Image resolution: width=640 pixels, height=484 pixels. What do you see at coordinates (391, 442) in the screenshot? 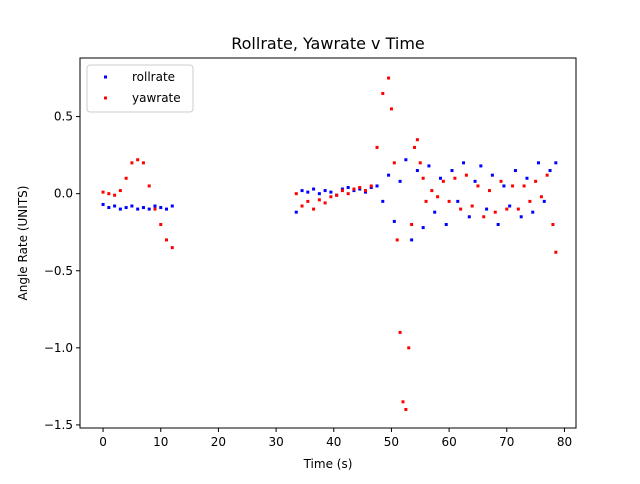
I see `x-tick-label: 50` at bounding box center [391, 442].